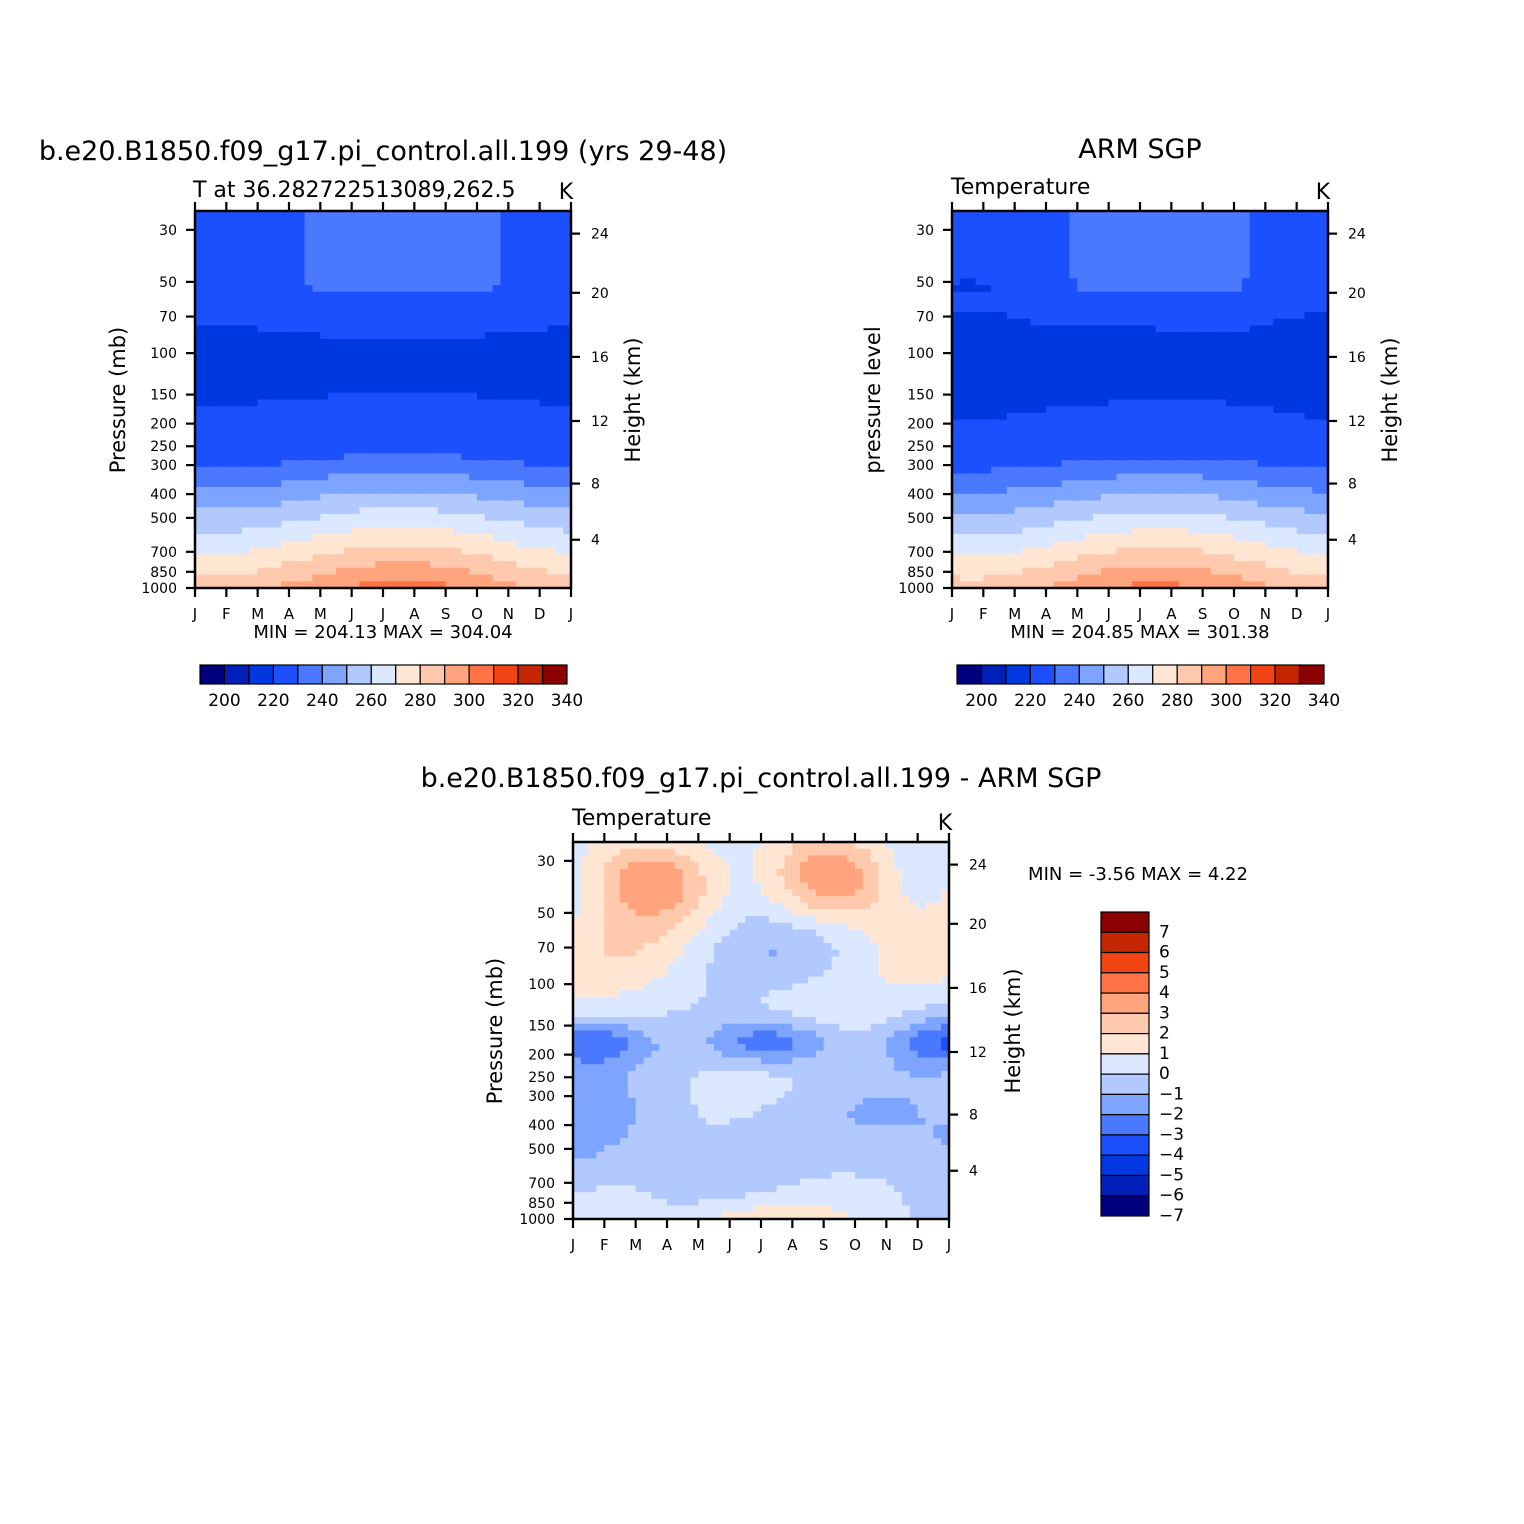 The width and height of the screenshot is (1524, 1524). What do you see at coordinates (163, 396) in the screenshot?
I see `y-tick-label: 150` at bounding box center [163, 396].